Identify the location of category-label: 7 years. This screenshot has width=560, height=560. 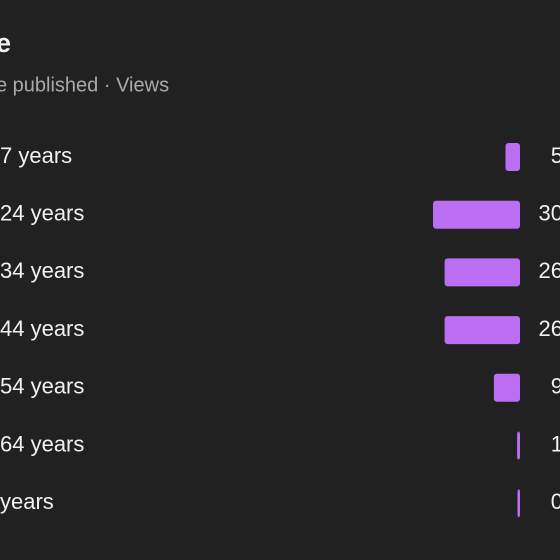
(36, 155).